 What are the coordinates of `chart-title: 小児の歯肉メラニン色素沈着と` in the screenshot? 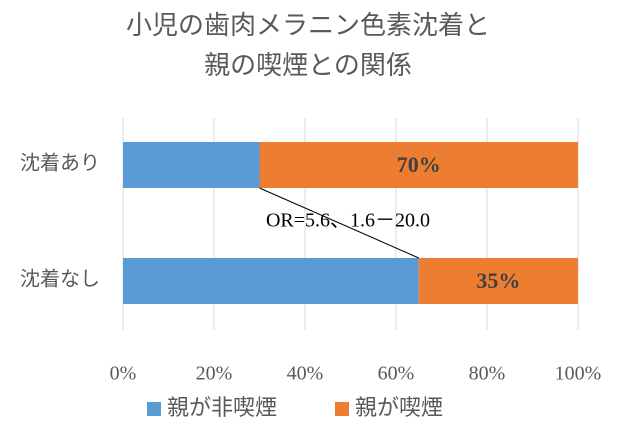 It's located at (308, 25).